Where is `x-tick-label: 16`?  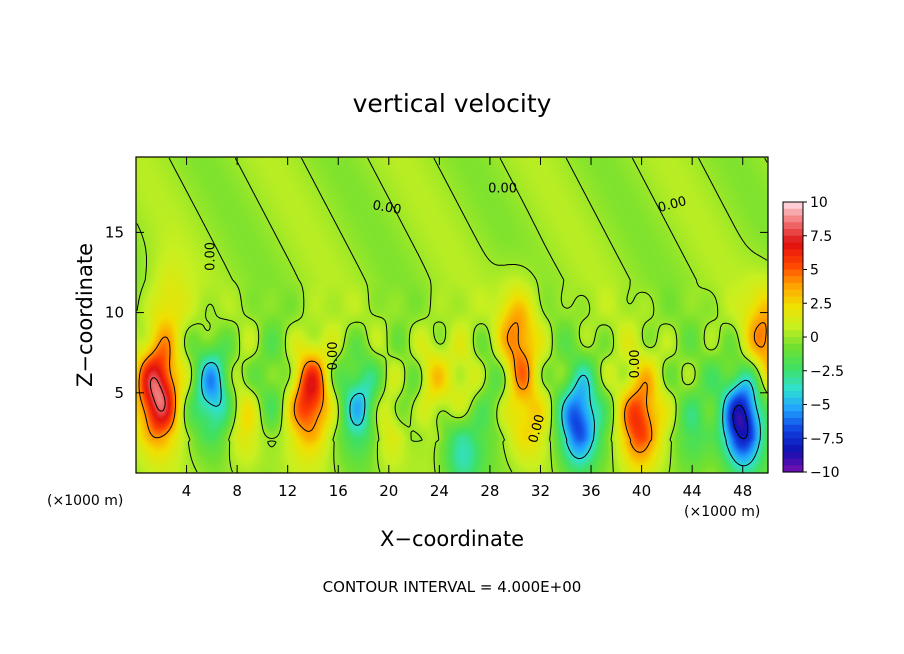
x-tick-label: 16 is located at coordinates (338, 491).